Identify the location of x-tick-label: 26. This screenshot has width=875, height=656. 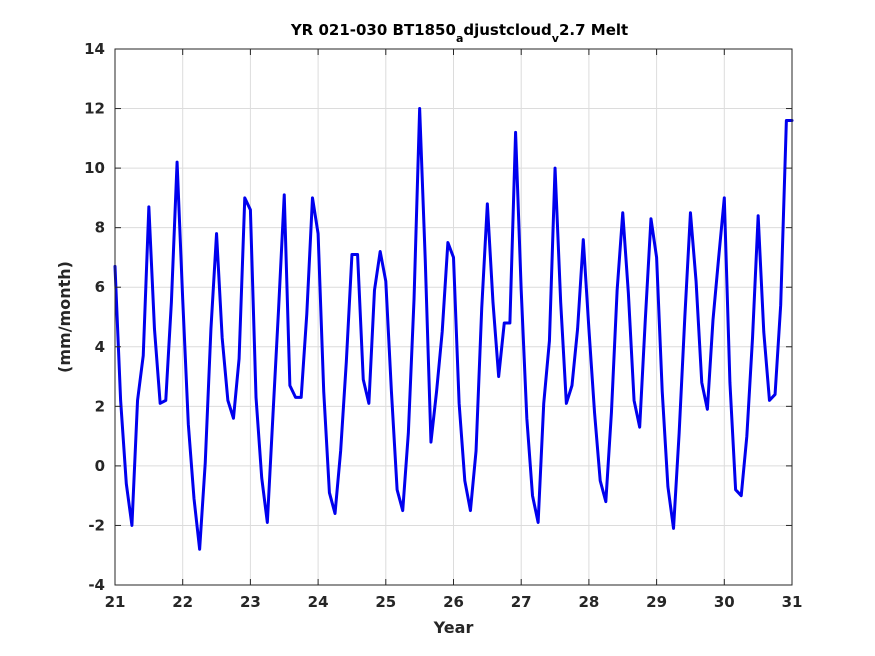
(453, 602).